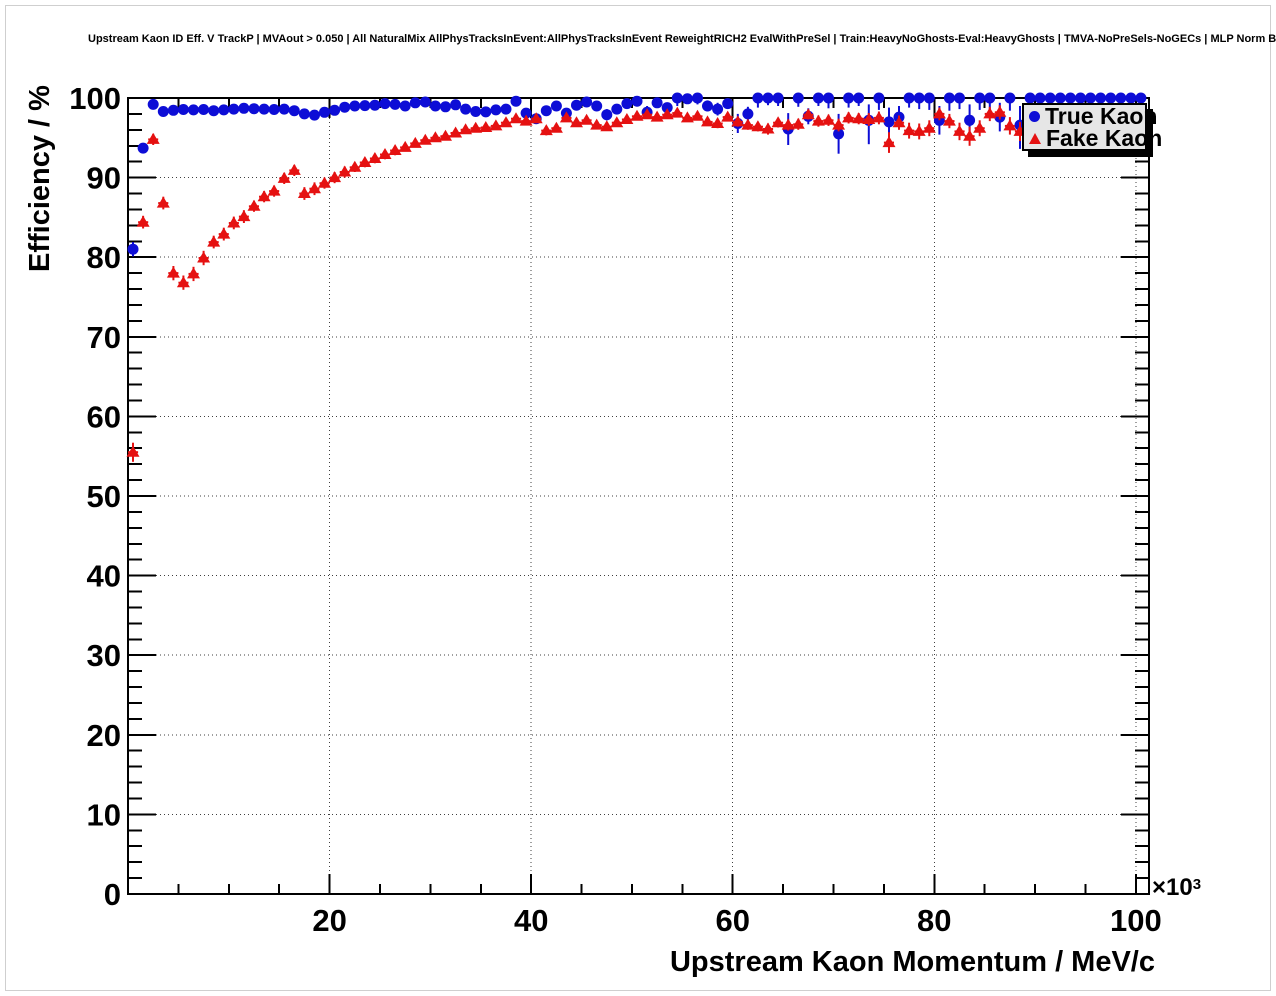  What do you see at coordinates (40, 178) in the screenshot?
I see `y-axis-title: Efficiency / %` at bounding box center [40, 178].